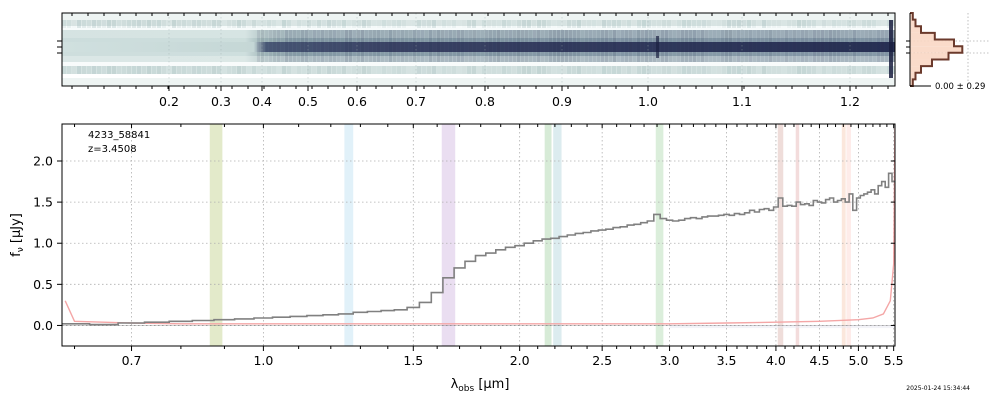  What do you see at coordinates (308, 101) in the screenshot?
I see `heatmap-x-tick-label: 0.5` at bounding box center [308, 101].